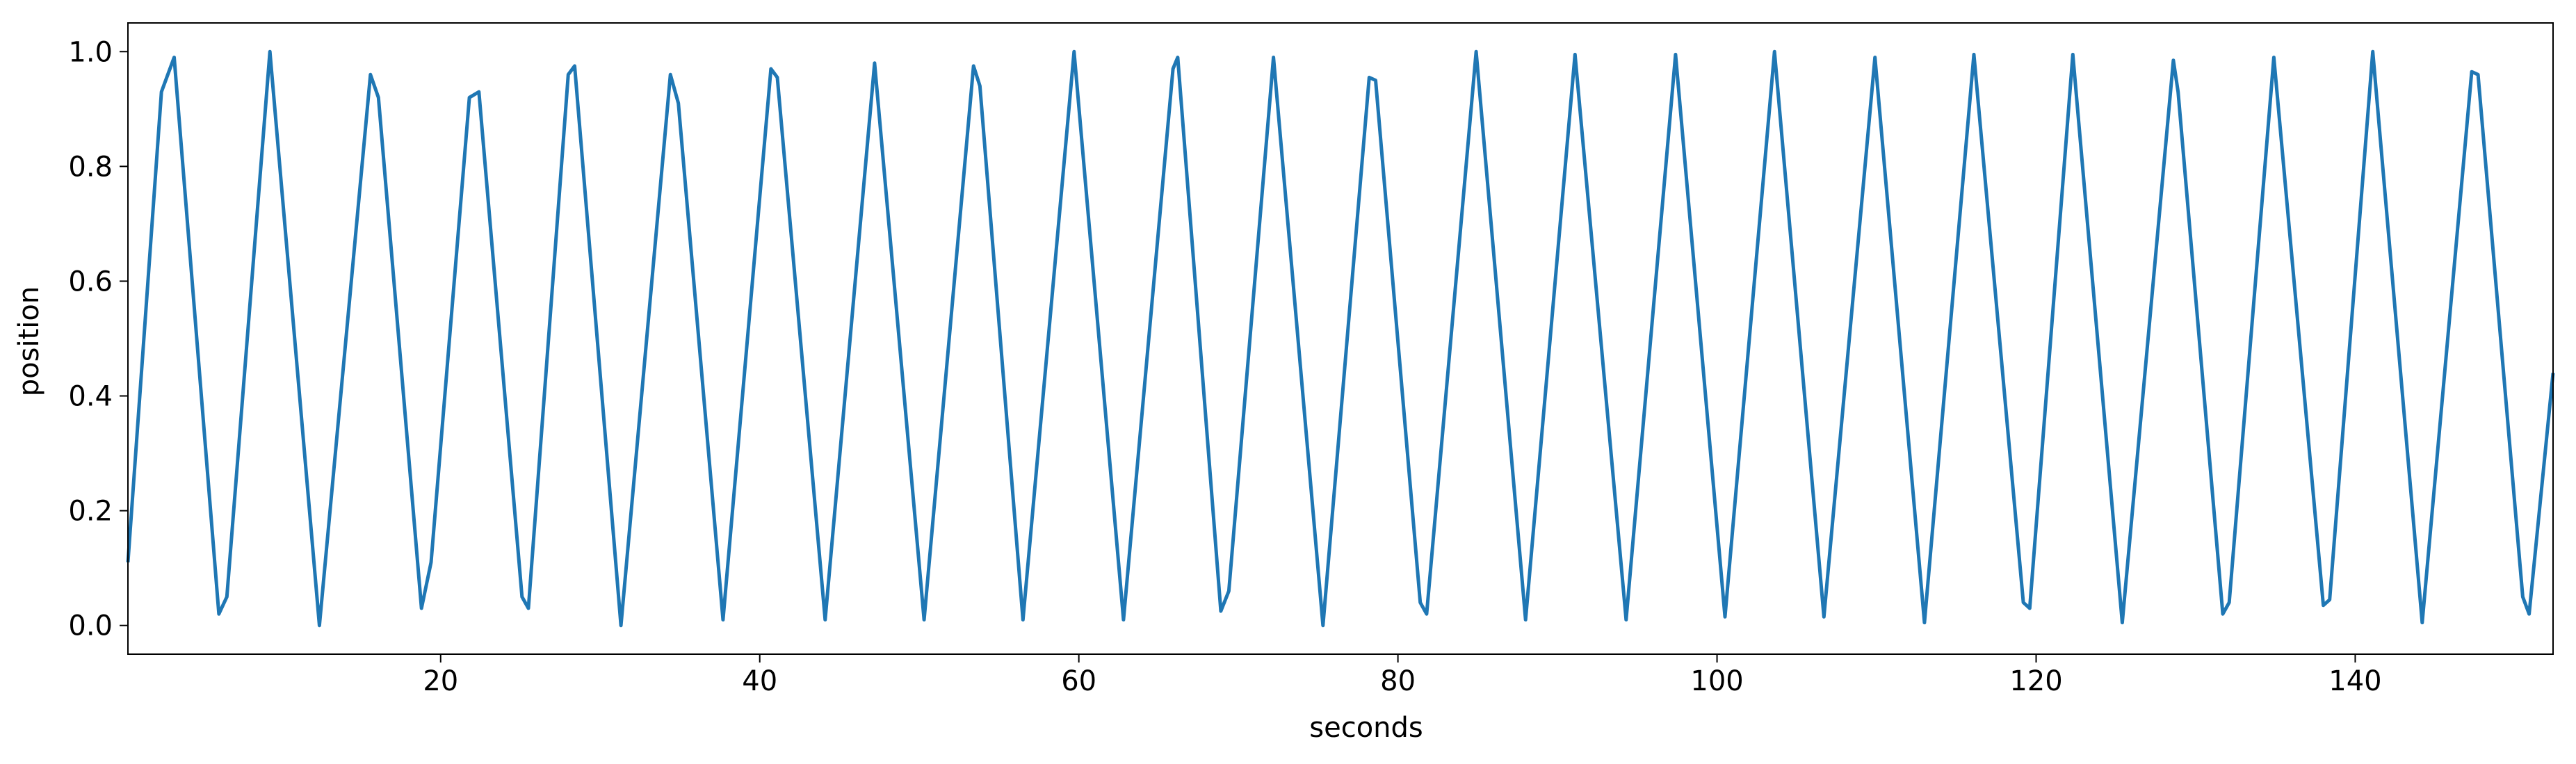 This screenshot has height=764, width=2576. Describe the element at coordinates (90, 626) in the screenshot. I see `y-tick-label: 0.0` at that location.